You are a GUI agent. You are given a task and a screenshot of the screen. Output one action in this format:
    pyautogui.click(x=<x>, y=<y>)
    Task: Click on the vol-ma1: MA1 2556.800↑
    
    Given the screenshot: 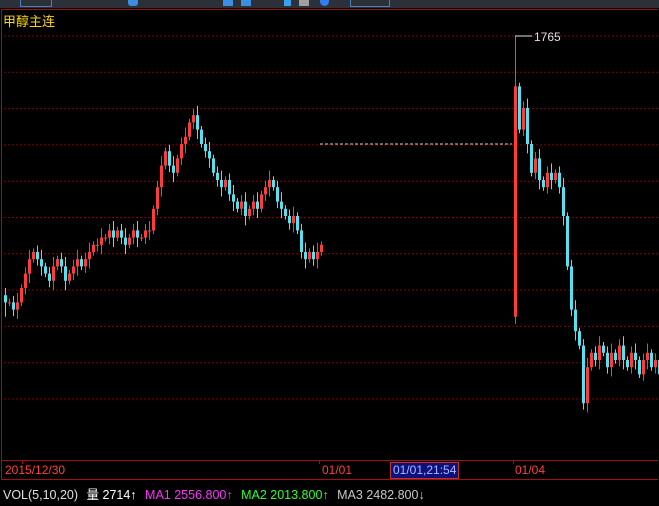 What is the action you would take?
    pyautogui.click(x=189, y=495)
    